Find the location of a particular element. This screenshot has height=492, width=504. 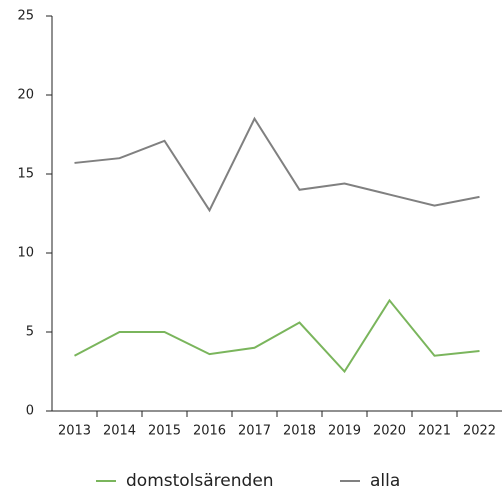

x-tick-label: 2016 is located at coordinates (209, 431).